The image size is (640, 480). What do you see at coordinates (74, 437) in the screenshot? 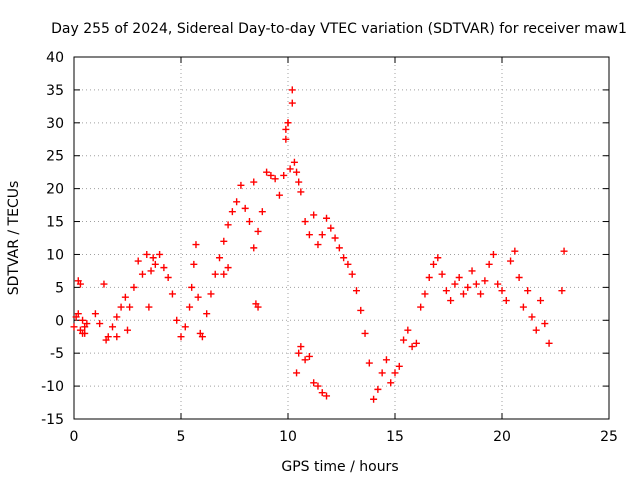
I see `x-tick-label: 0` at bounding box center [74, 437].